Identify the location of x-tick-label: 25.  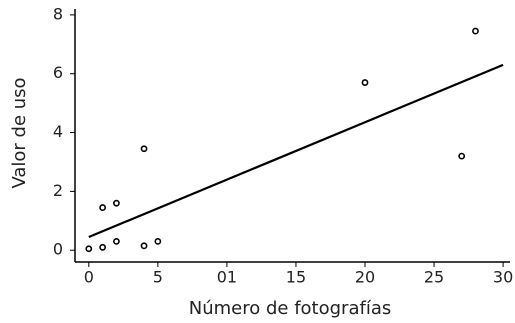
(434, 277).